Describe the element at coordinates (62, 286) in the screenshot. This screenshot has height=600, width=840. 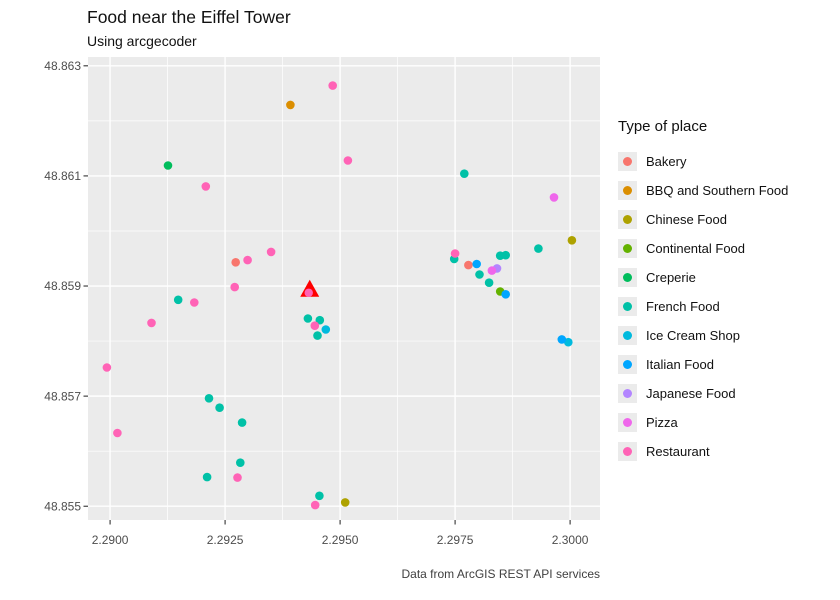
I see `y-tick-label: 48.859` at that location.